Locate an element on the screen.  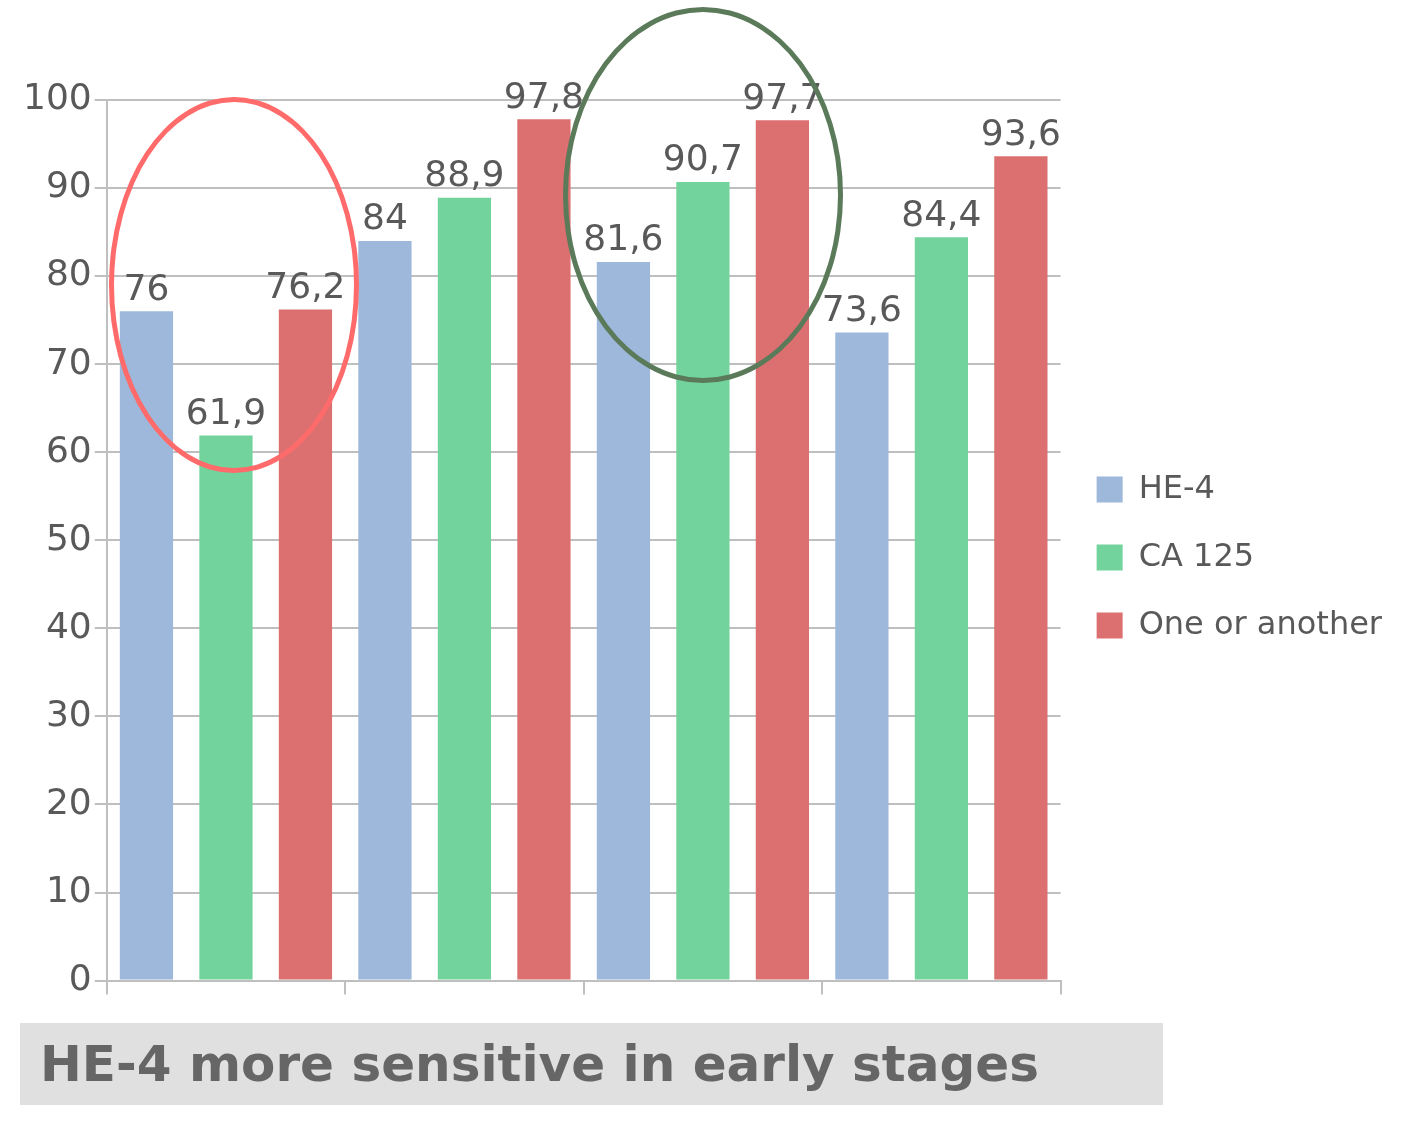
legend-label: HE-4 is located at coordinates (1176, 486).